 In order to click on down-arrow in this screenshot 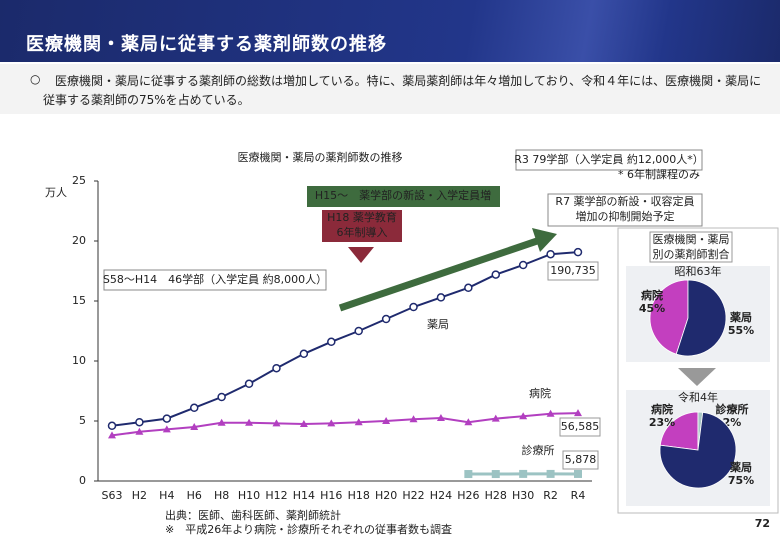, I will do `click(697, 377)`.